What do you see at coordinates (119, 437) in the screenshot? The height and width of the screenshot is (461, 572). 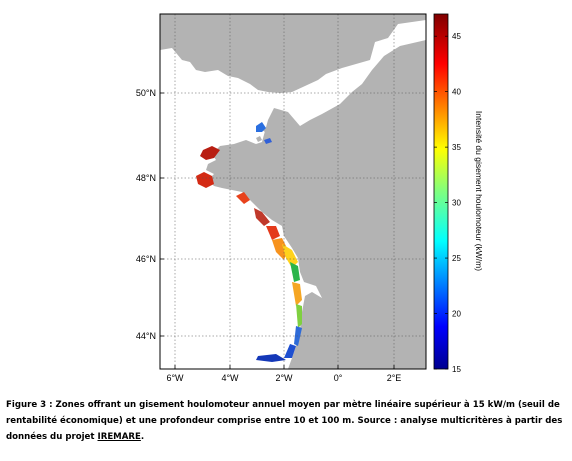 I see `iremare-link: IREMARE` at bounding box center [119, 437].